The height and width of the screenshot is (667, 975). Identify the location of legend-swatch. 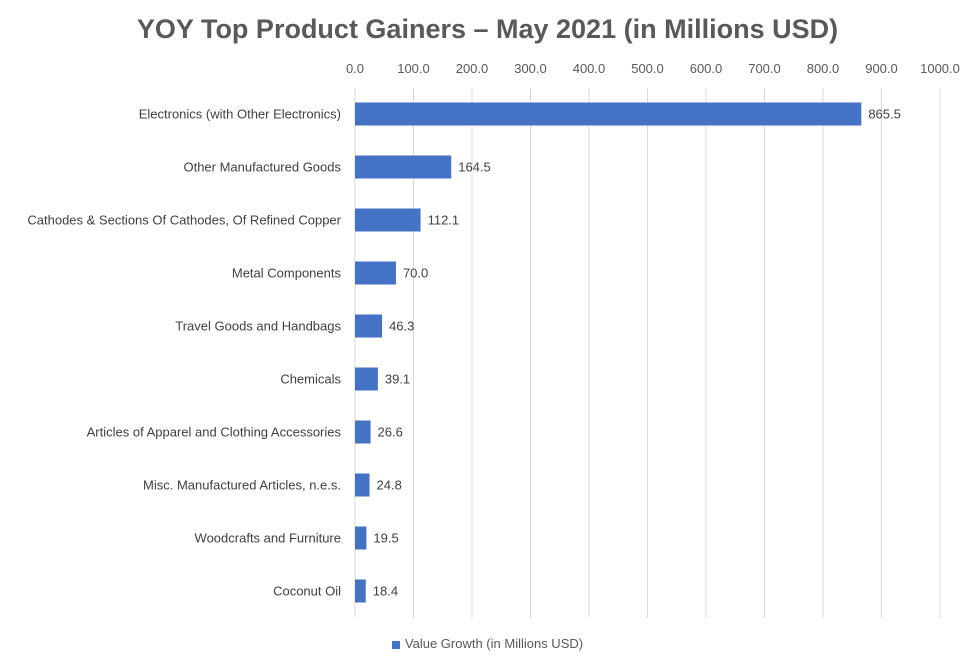
(395, 644).